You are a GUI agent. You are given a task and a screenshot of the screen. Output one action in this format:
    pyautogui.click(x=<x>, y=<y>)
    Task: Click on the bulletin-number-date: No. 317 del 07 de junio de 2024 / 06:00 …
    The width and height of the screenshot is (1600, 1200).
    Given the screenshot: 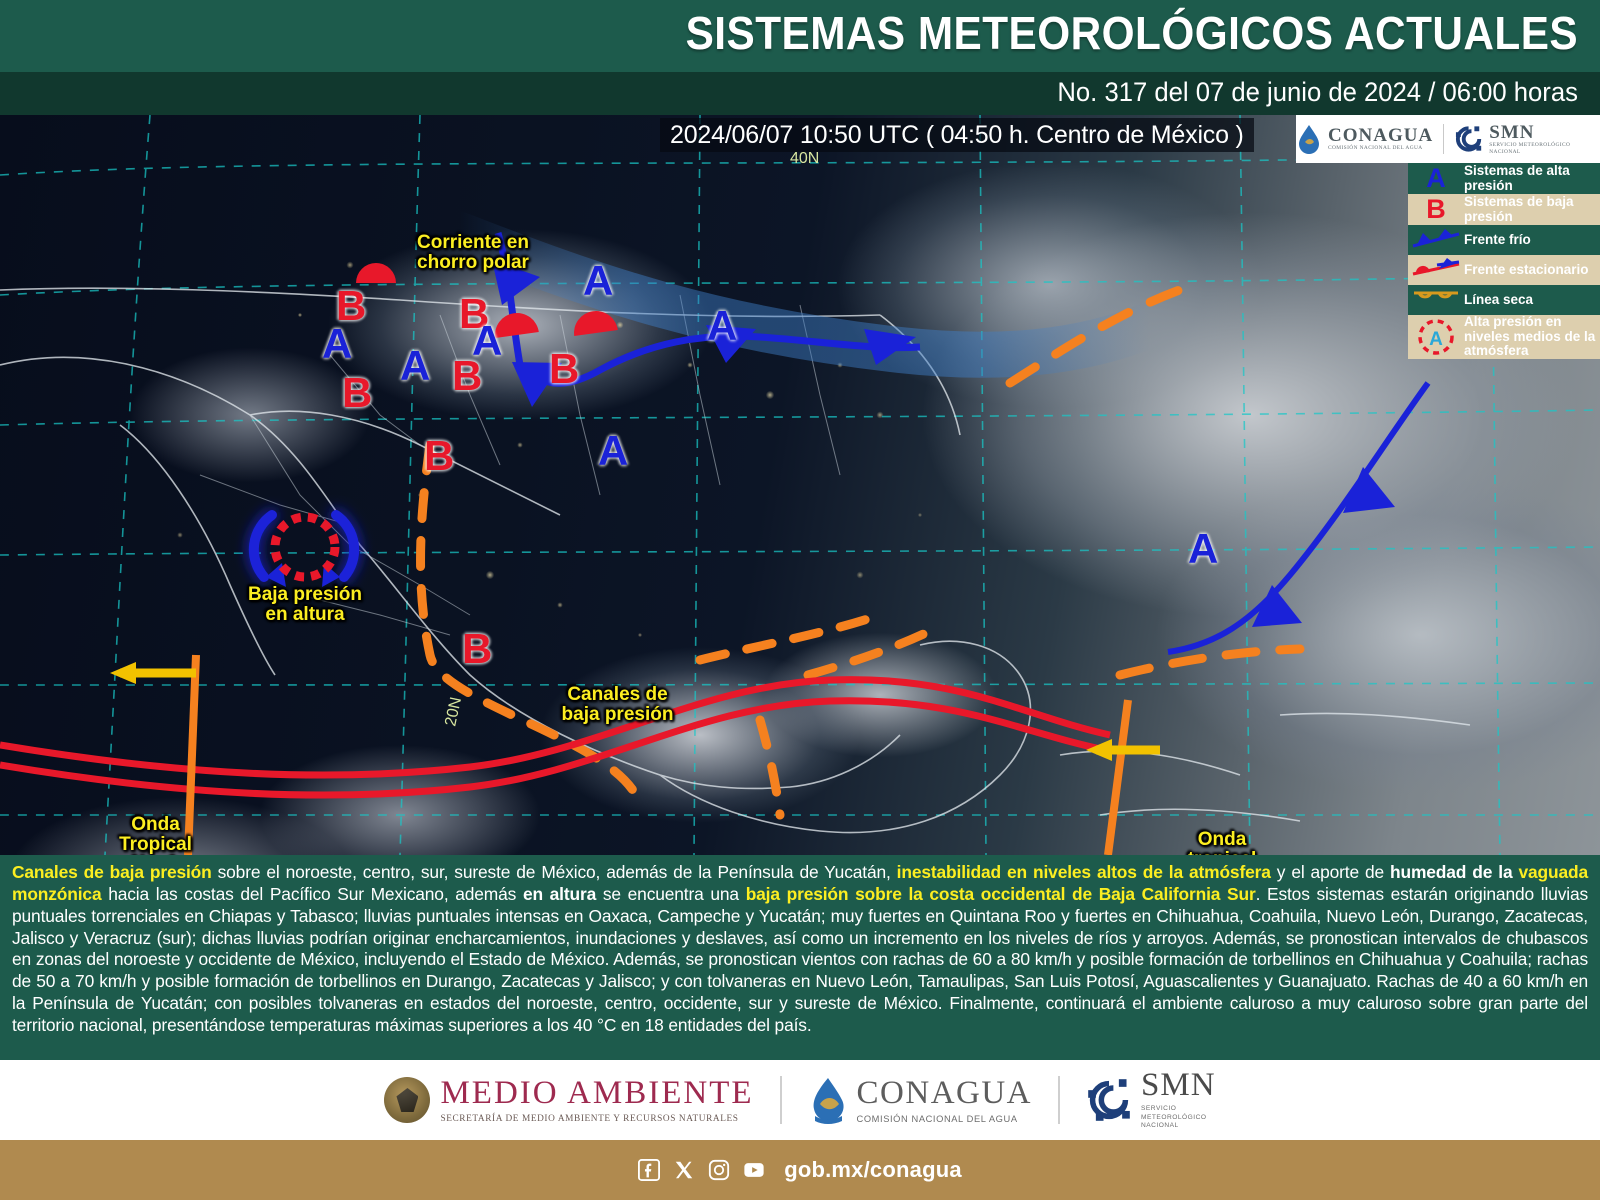 What is the action you would take?
    pyautogui.click(x=1317, y=92)
    